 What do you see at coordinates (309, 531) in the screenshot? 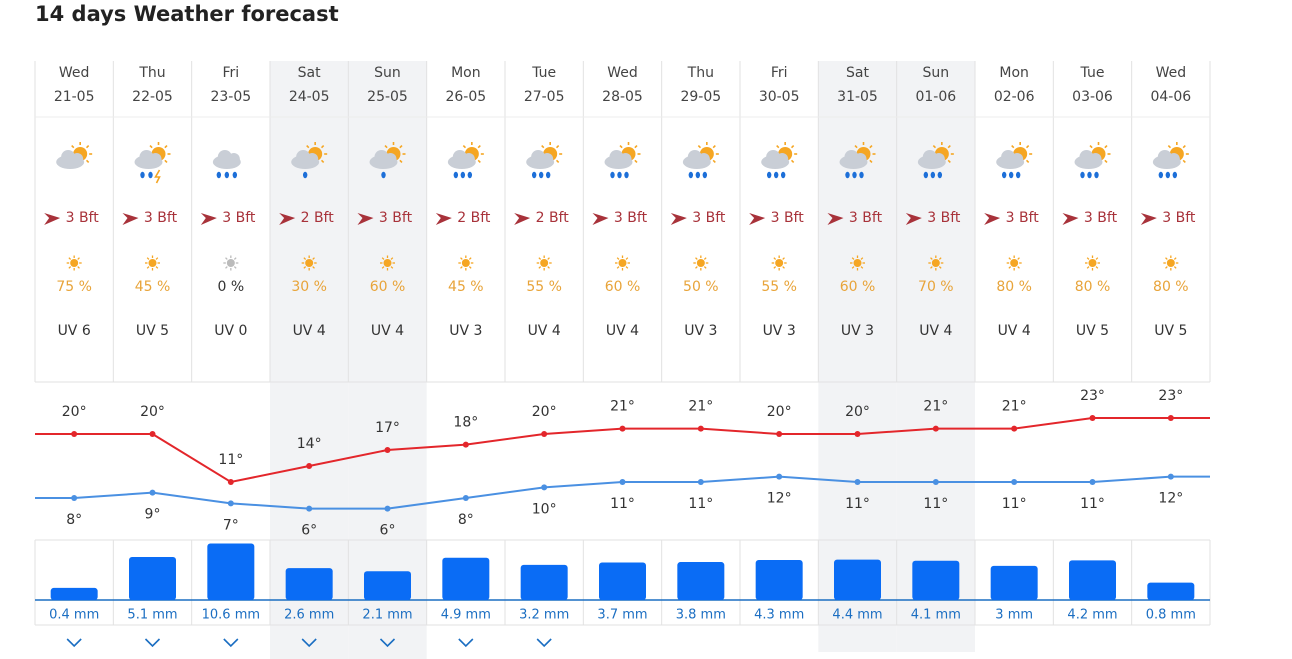
I see `low-temp: 6°` at bounding box center [309, 531].